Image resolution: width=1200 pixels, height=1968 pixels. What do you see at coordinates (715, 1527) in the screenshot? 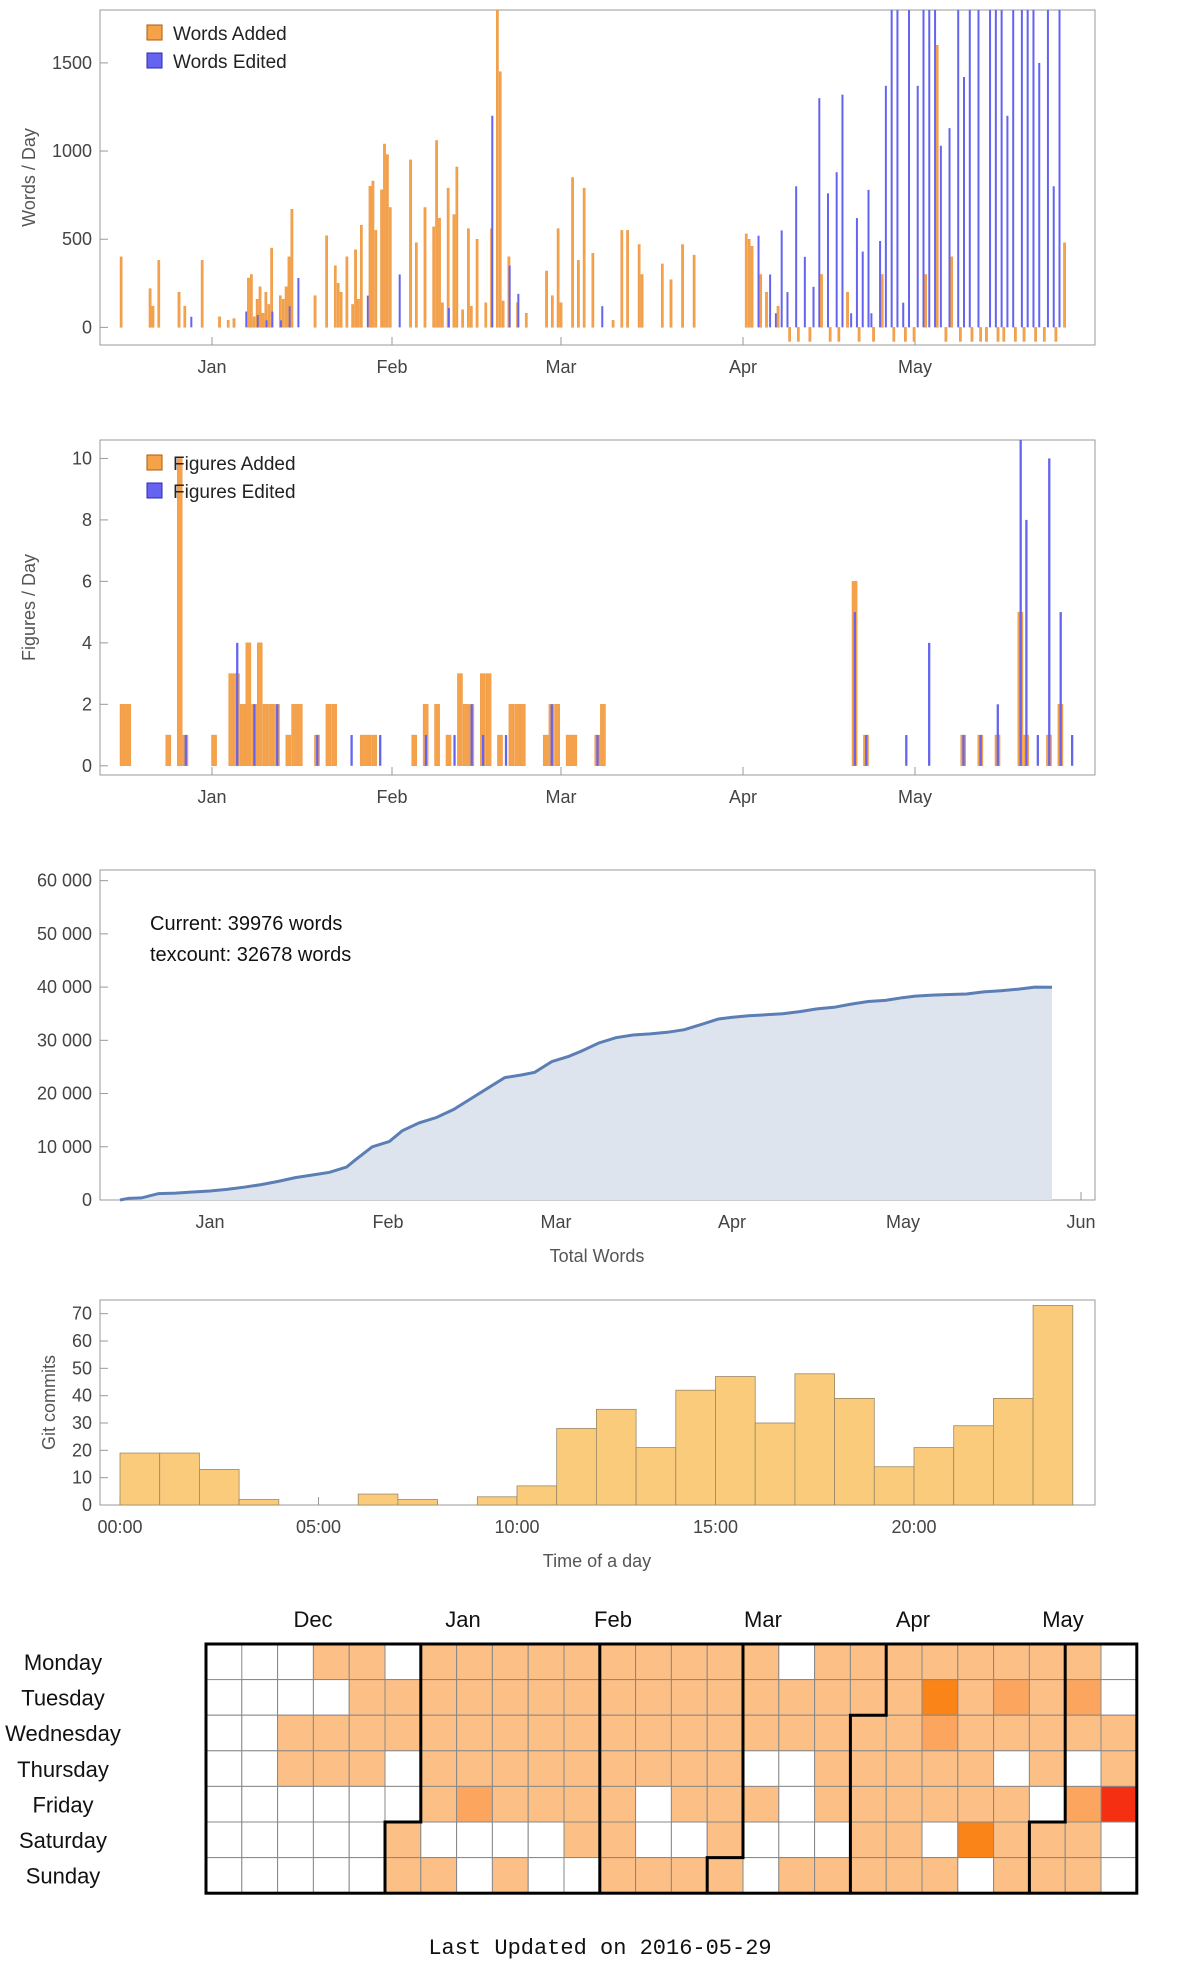
I see `x-tick-label: 15:00` at bounding box center [715, 1527].